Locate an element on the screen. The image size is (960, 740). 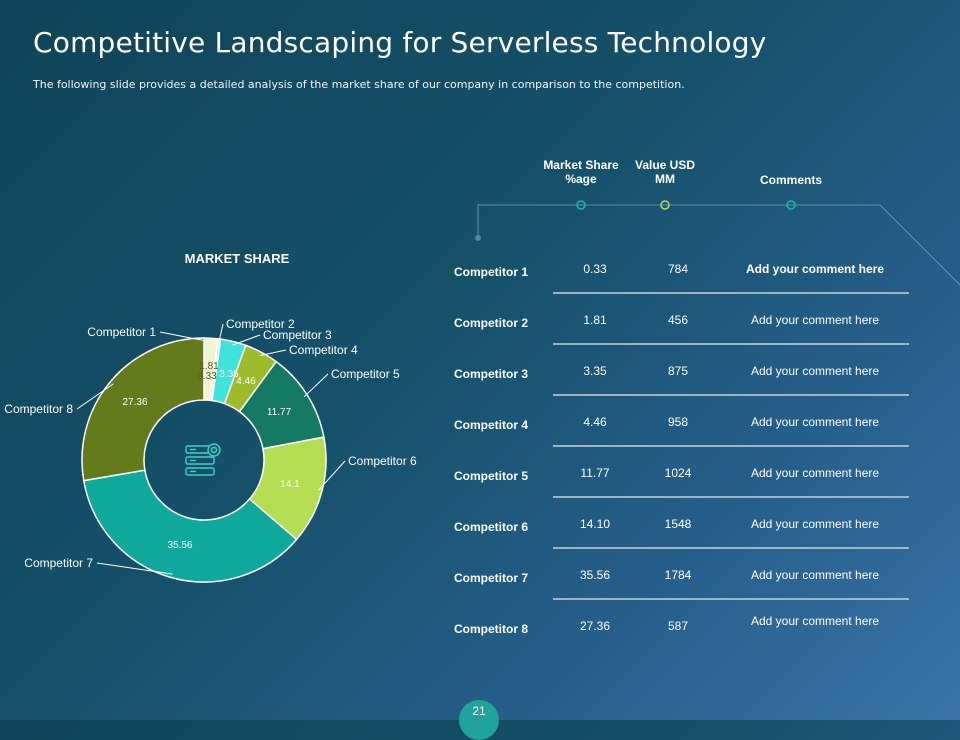
cell-share-competitor-5: 11.77 is located at coordinates (595, 473).